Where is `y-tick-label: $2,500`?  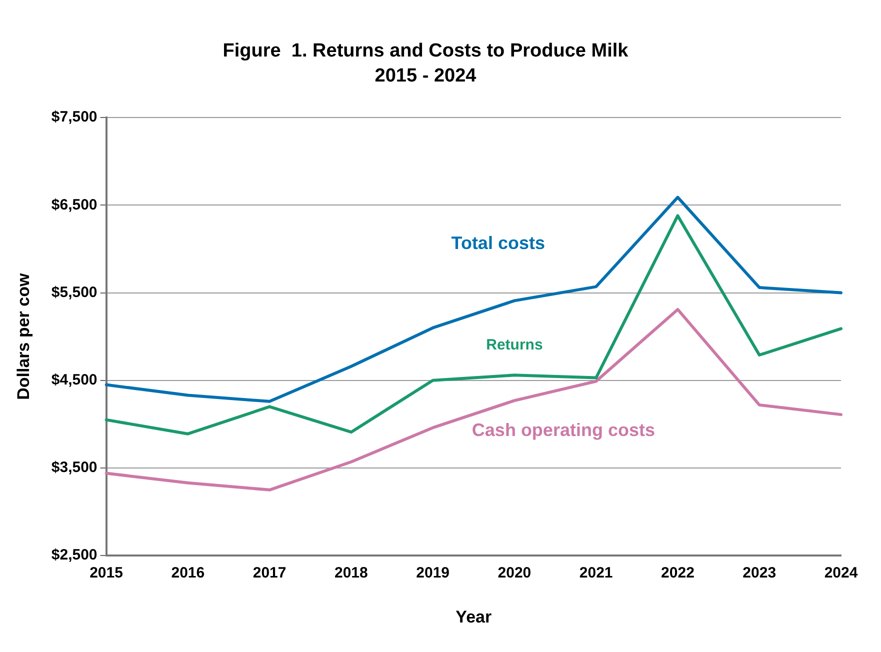
y-tick-label: $2,500 is located at coordinates (74, 555).